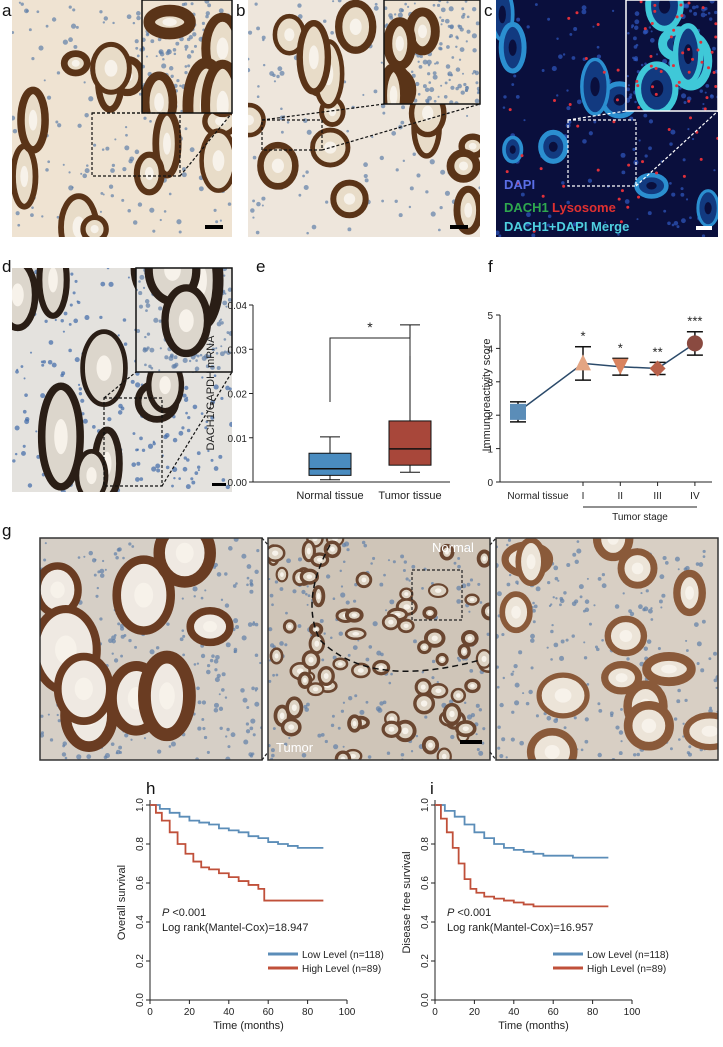 The width and height of the screenshot is (723, 1047). What do you see at coordinates (150, 788) in the screenshot?
I see `panel-label: h` at bounding box center [150, 788].